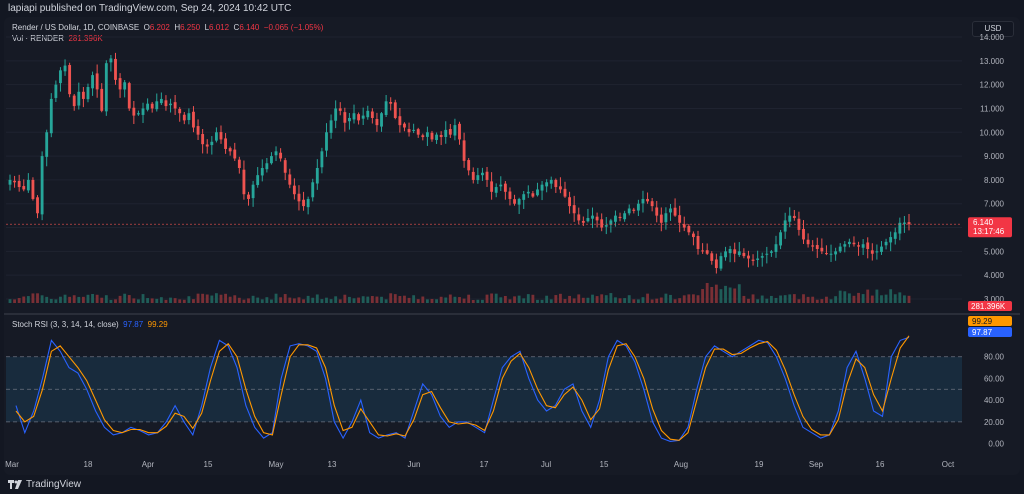 This screenshot has height=494, width=1024. What do you see at coordinates (994, 400) in the screenshot?
I see `rsi-tick-label: 40.00` at bounding box center [994, 400].